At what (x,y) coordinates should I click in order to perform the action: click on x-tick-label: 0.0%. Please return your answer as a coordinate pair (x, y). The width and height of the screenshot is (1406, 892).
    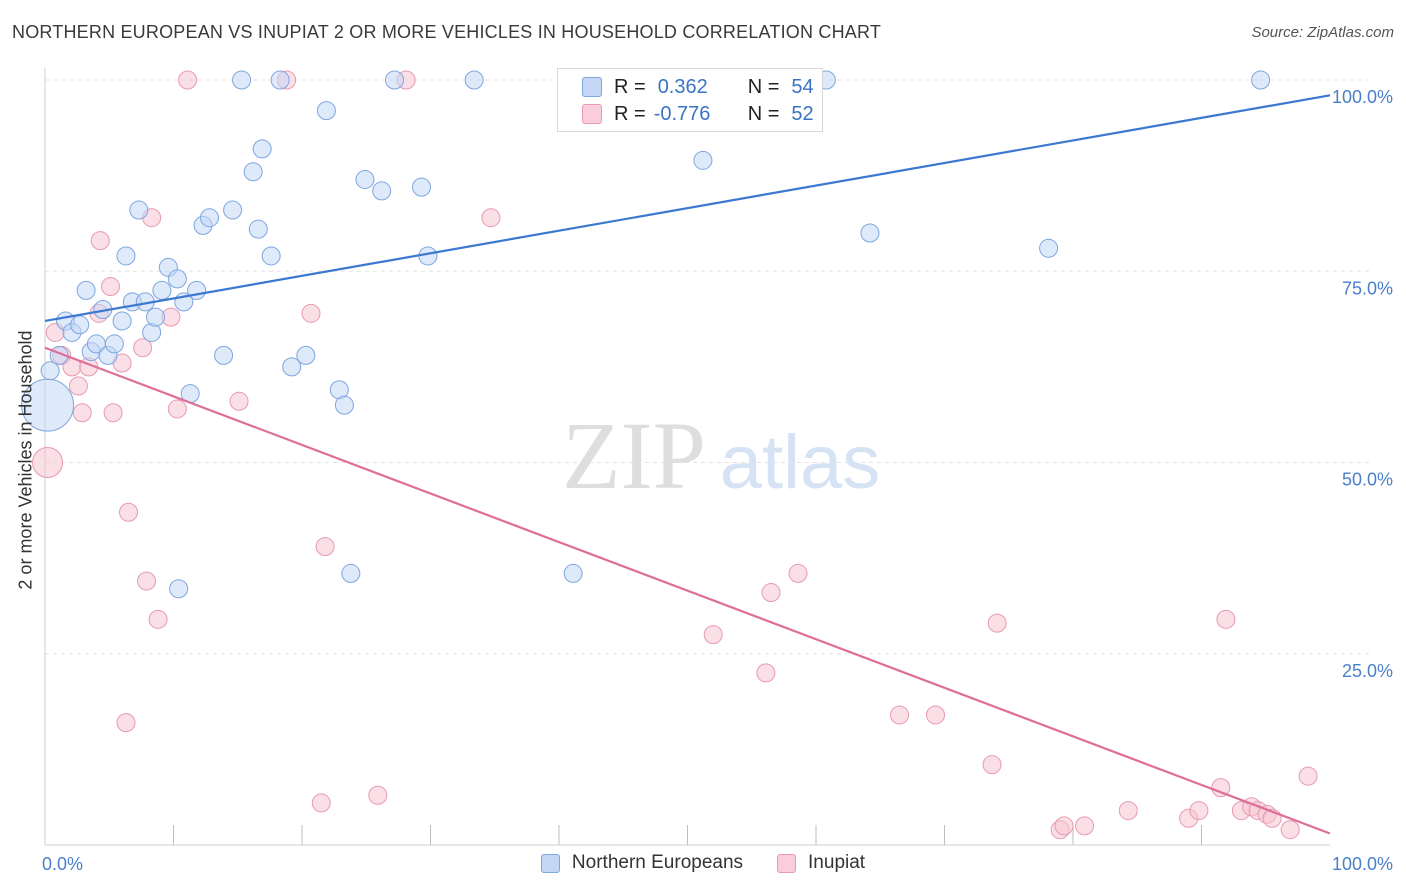
    Looking at the image, I should click on (62, 864).